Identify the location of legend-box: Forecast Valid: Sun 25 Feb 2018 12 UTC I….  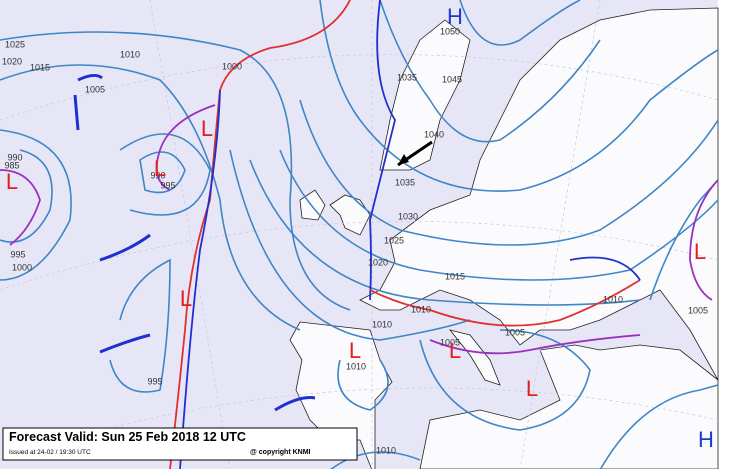
(180, 444).